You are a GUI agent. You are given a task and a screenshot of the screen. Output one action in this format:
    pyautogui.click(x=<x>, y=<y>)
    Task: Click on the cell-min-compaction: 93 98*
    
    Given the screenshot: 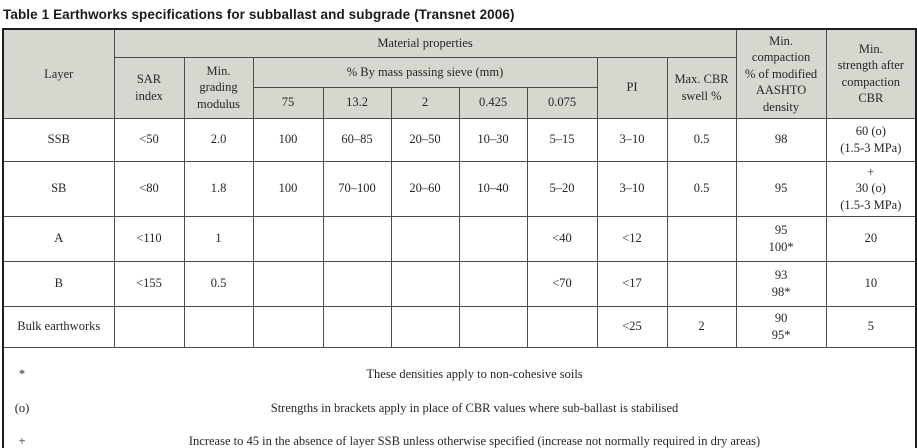 What is the action you would take?
    pyautogui.click(x=781, y=283)
    